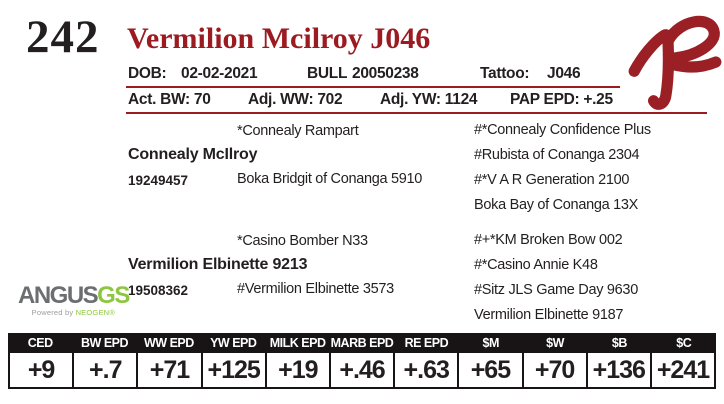 The height and width of the screenshot is (404, 724). I want to click on dam-name: Vermilion Elbinette 9213, so click(218, 264).